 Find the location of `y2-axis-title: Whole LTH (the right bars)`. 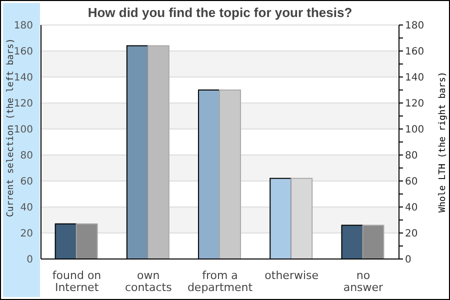

y2-axis-title: Whole LTH (the right bars) is located at coordinates (443, 142).